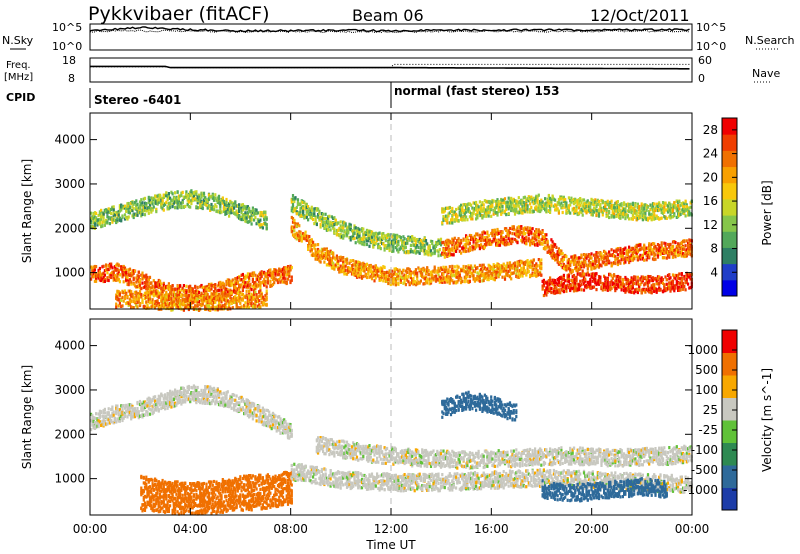  Describe the element at coordinates (20, 97) in the screenshot. I see `cpid-label: CPID` at that location.